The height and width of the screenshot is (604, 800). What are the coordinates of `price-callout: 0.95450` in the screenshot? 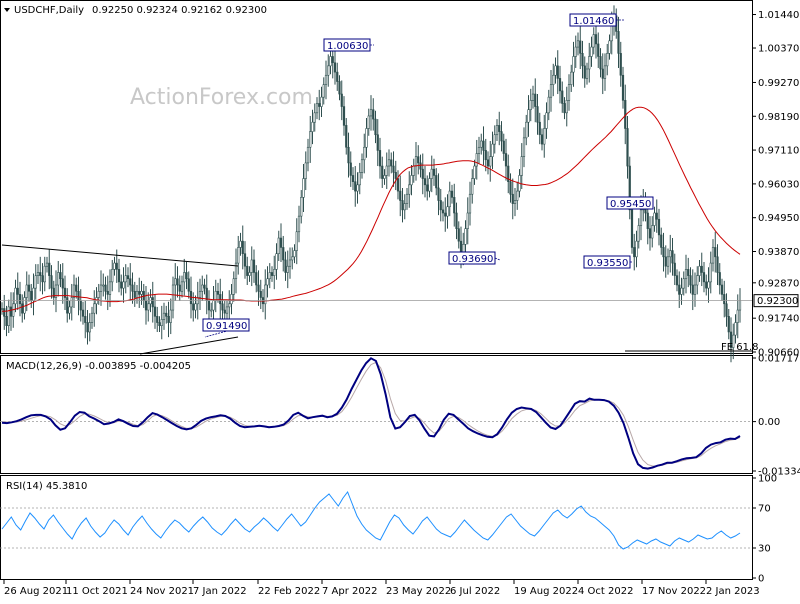 It's located at (630, 203).